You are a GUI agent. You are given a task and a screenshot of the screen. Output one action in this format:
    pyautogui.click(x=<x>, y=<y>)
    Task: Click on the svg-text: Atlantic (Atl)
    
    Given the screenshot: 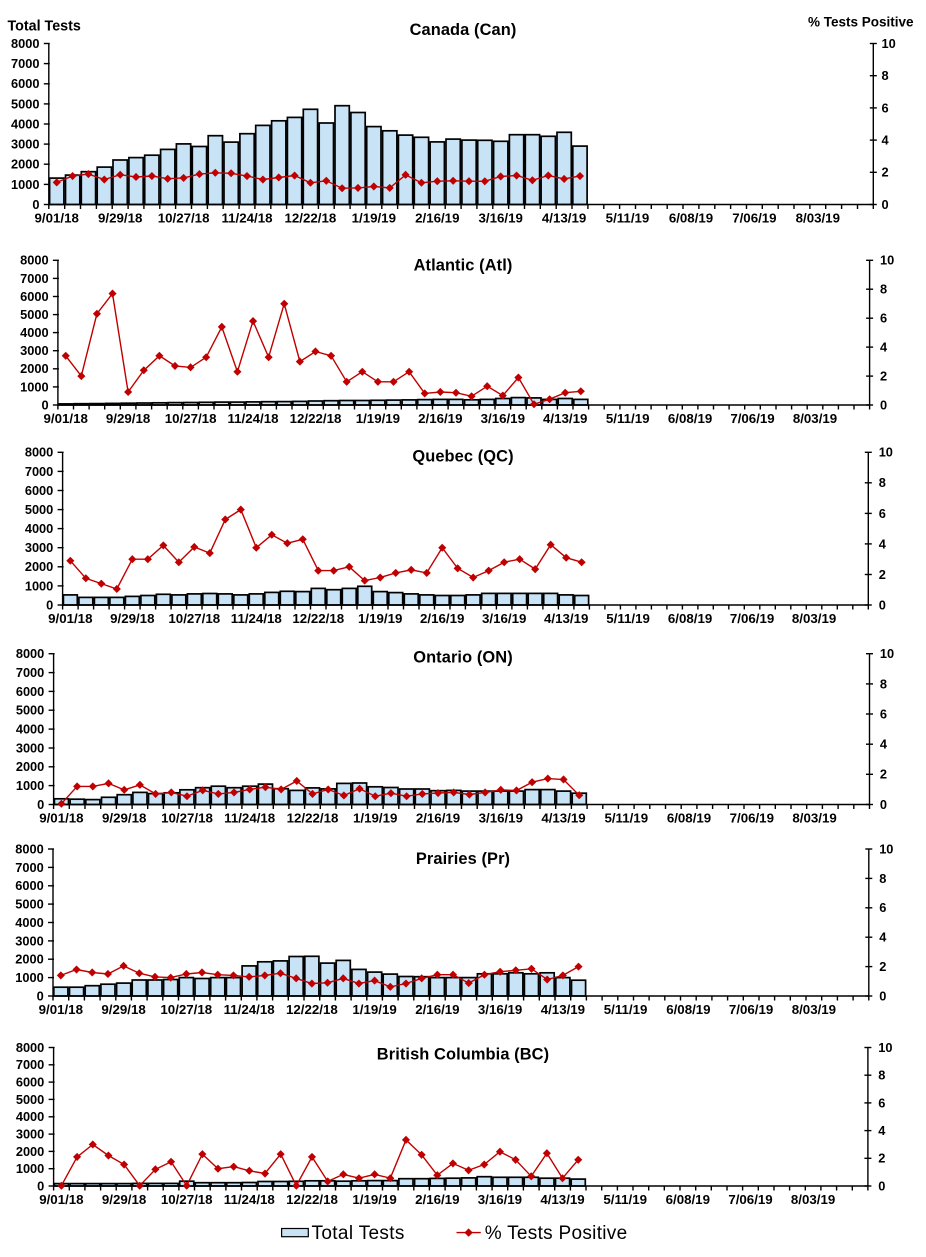 What is the action you would take?
    pyautogui.click(x=463, y=265)
    